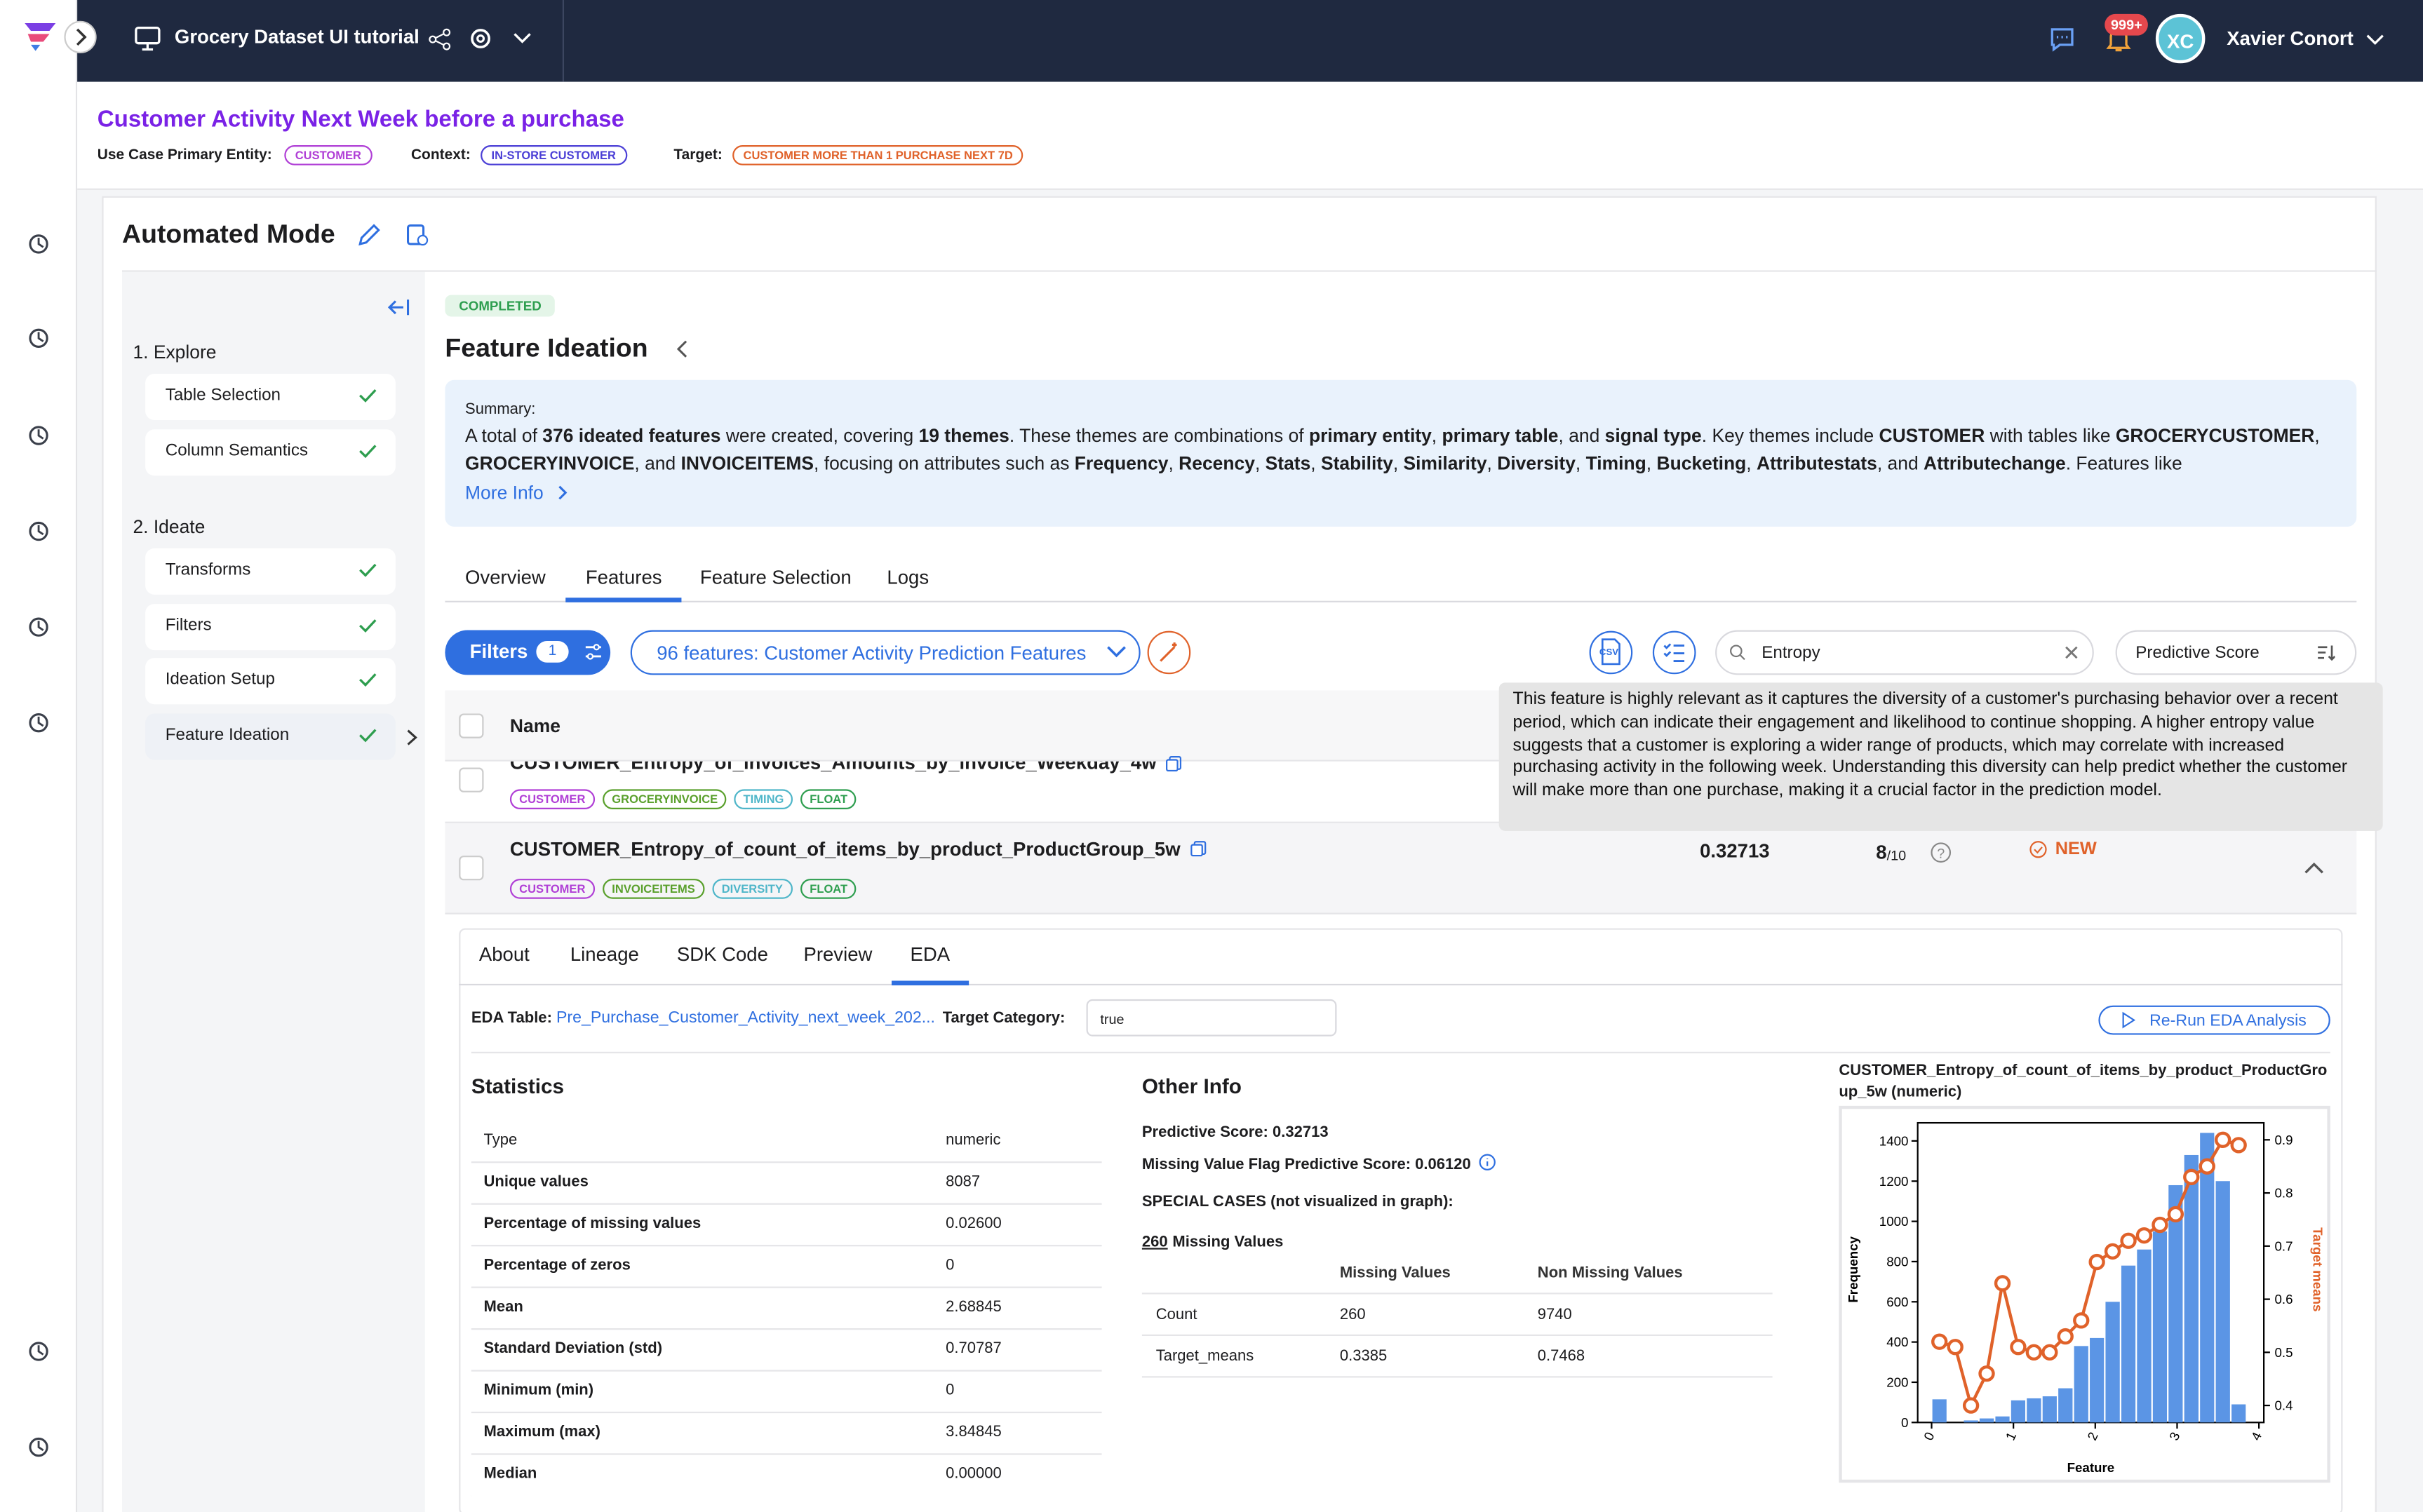 This screenshot has height=1512, width=2423. I want to click on share-icon, so click(440, 39).